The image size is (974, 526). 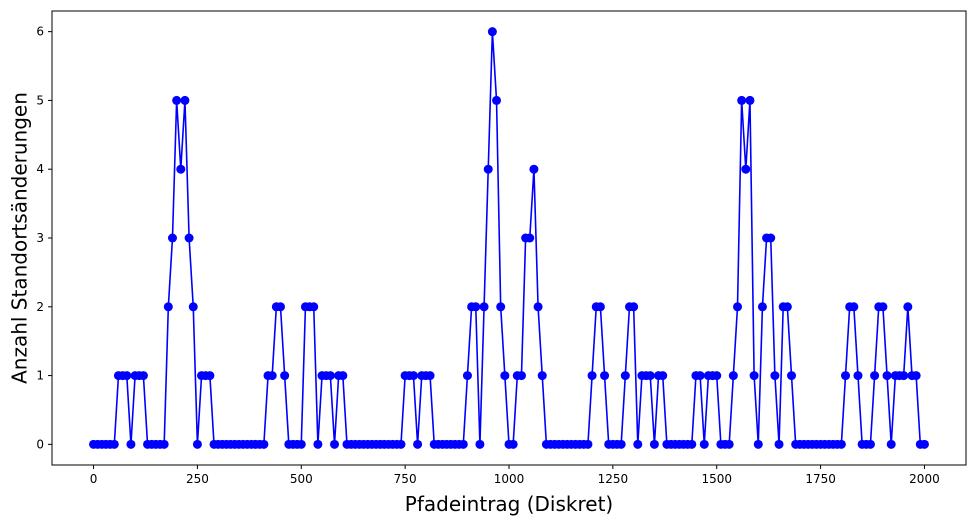 I want to click on y-axis-title: Anzahl Standortsänderungen, so click(x=20, y=238).